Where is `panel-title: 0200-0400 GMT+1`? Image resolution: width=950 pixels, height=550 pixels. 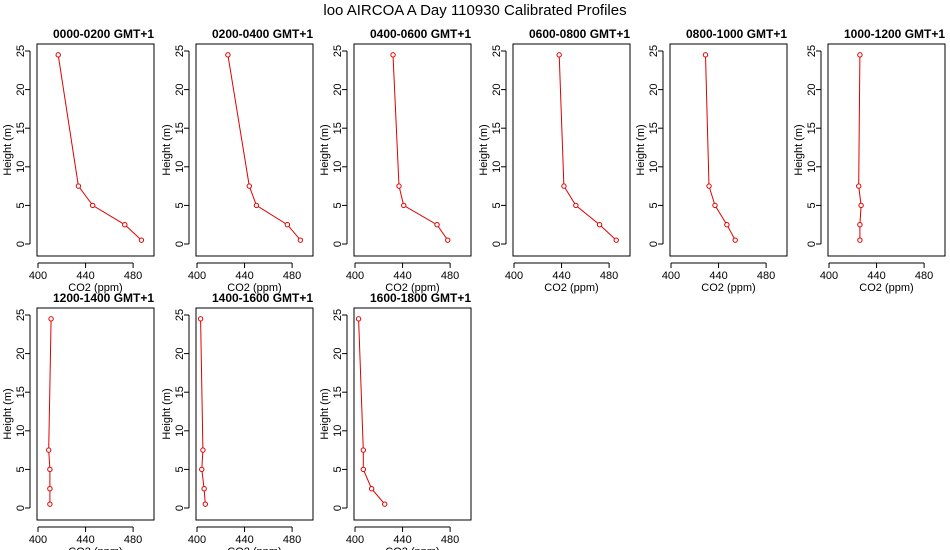 panel-title: 0200-0400 GMT+1 is located at coordinates (262, 34).